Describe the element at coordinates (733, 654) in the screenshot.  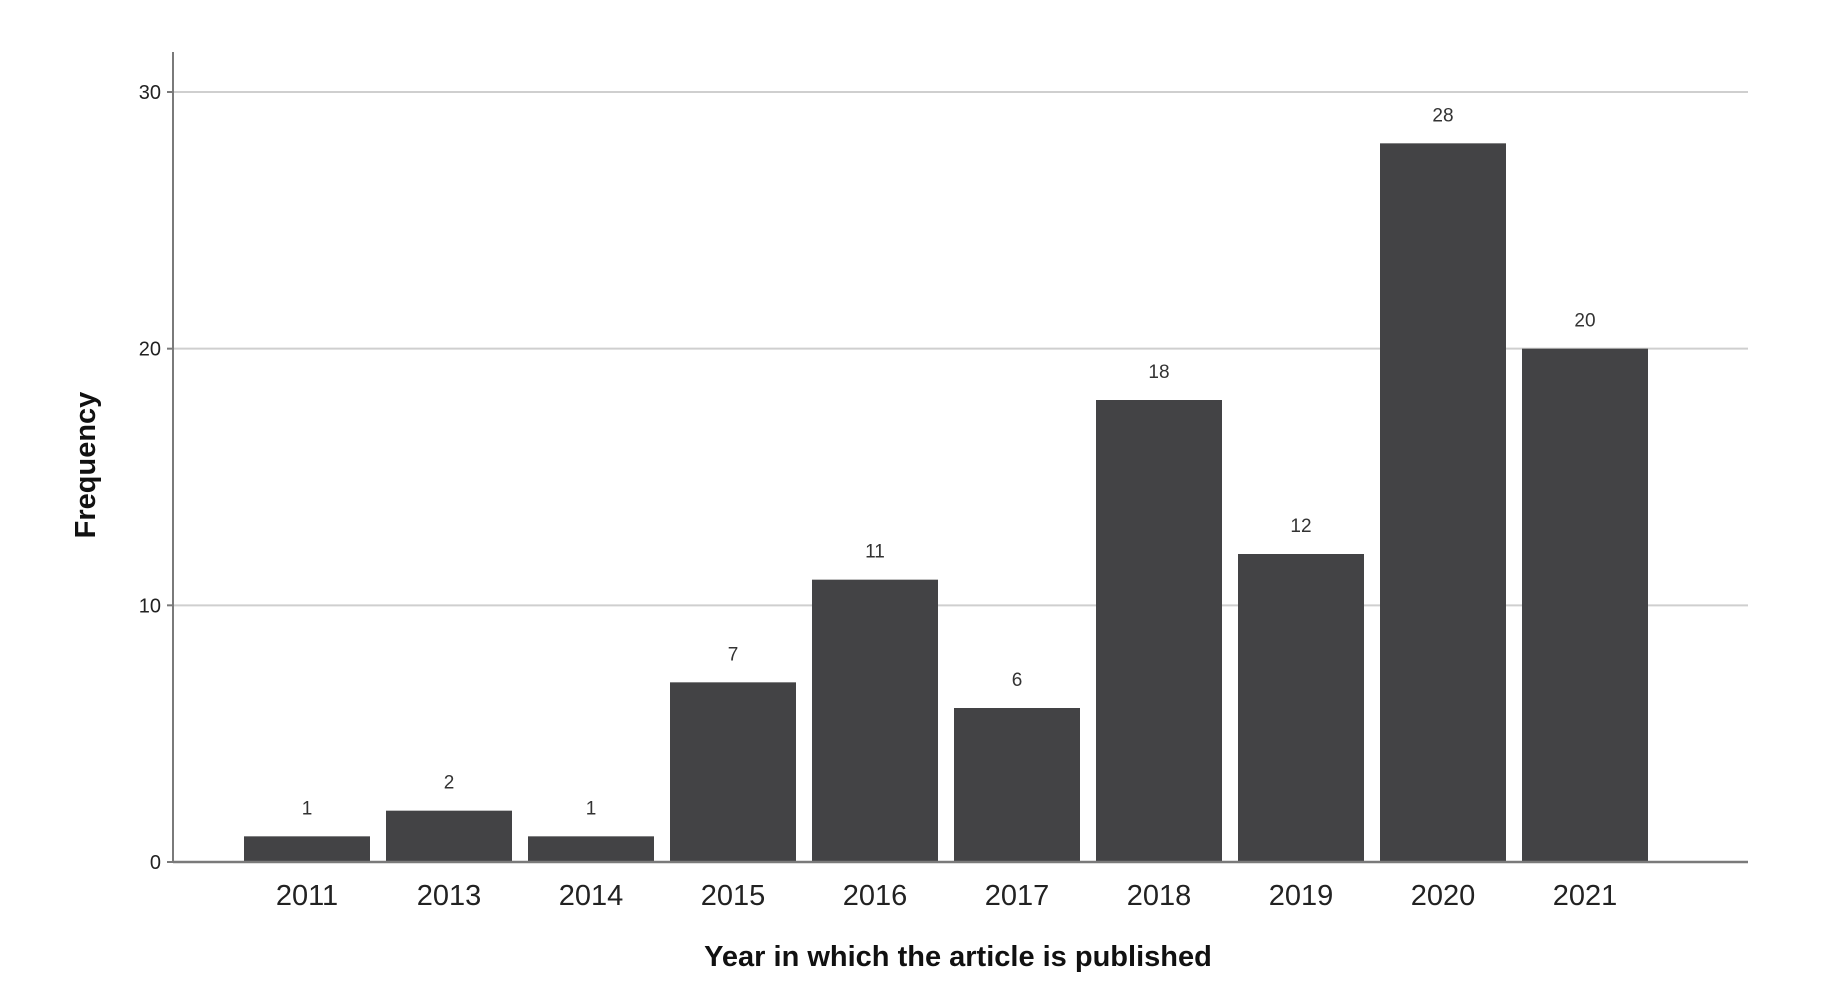
I see `data-label-2015: 7` at that location.